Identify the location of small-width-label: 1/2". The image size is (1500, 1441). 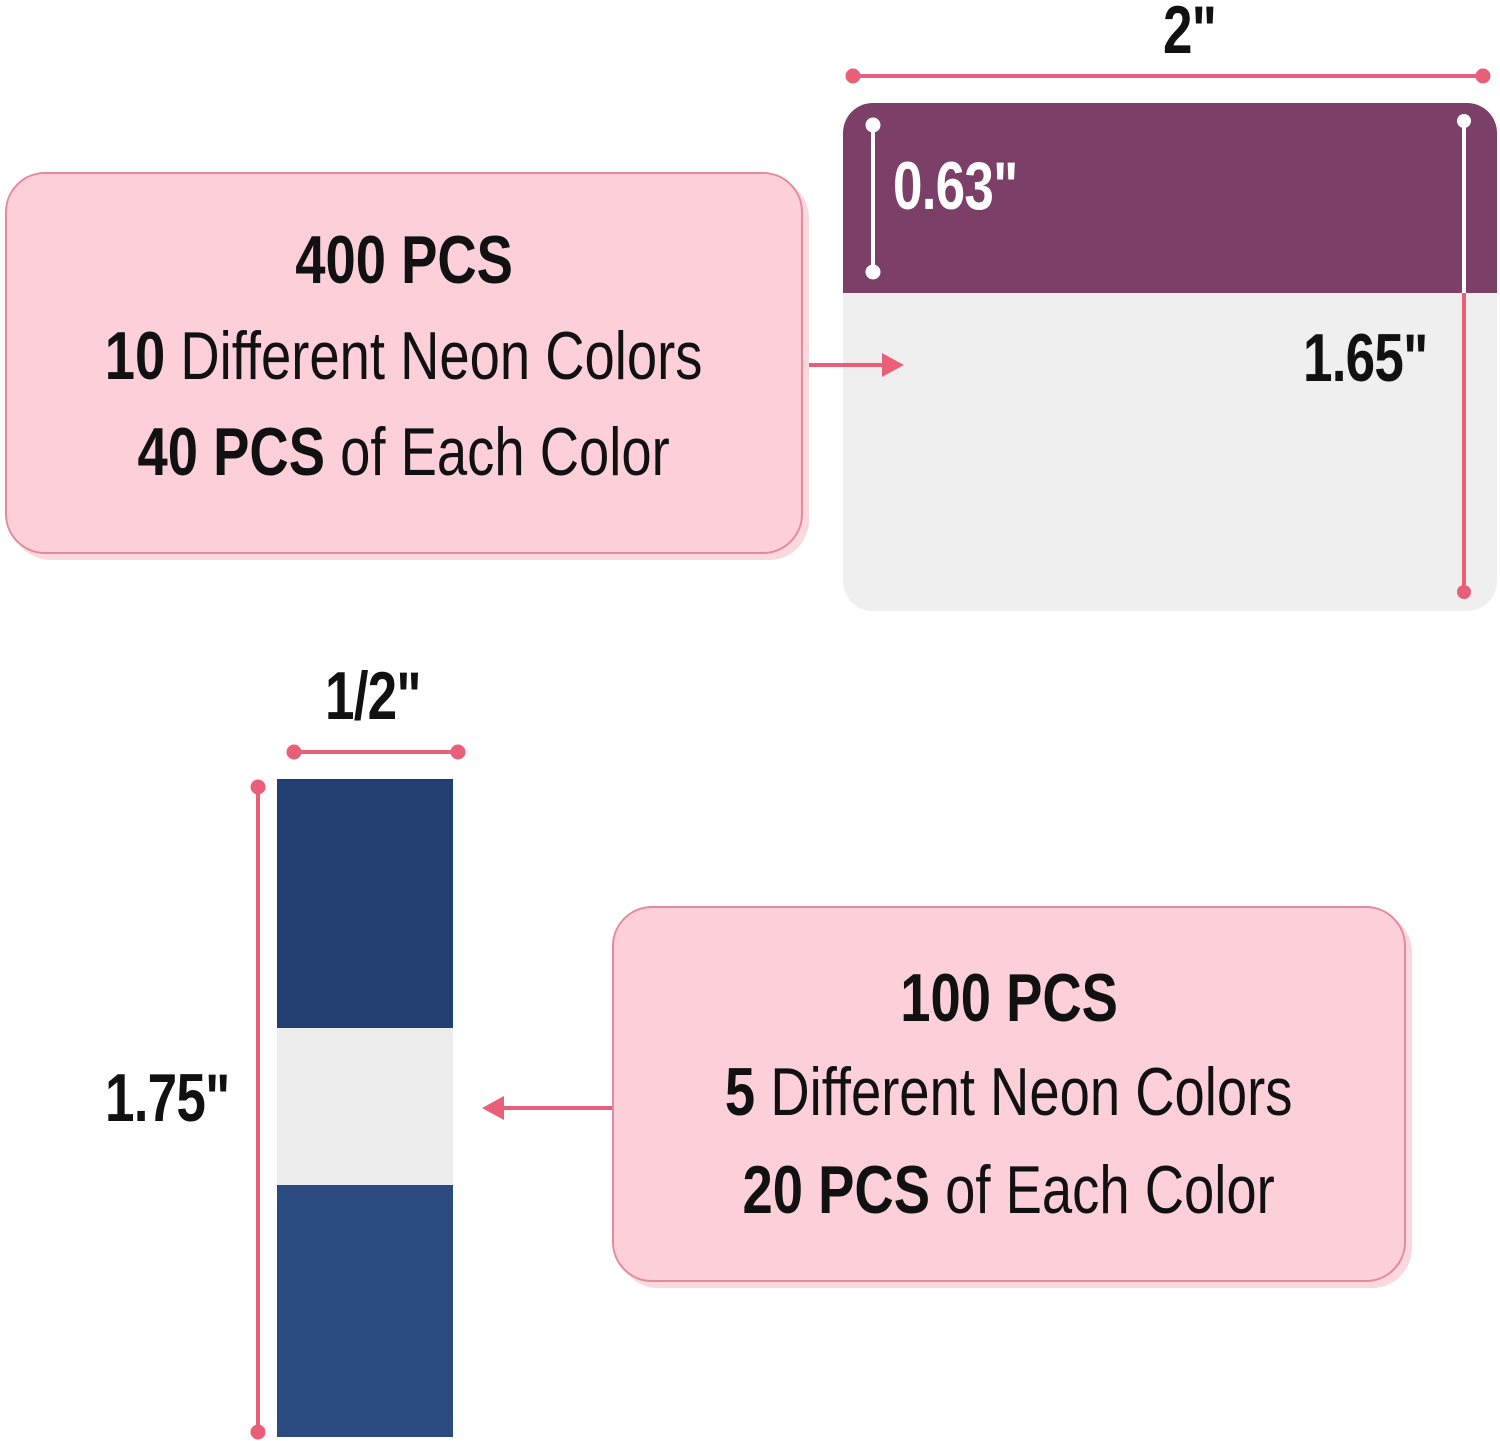
(373, 696).